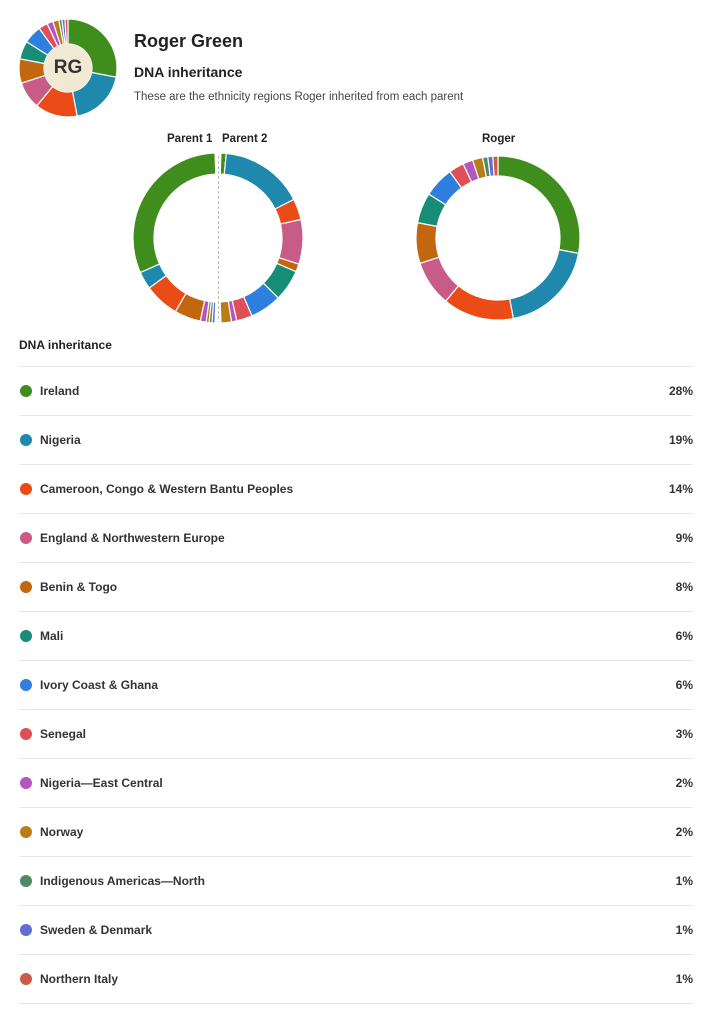  Describe the element at coordinates (356, 238) in the screenshot. I see `inheritance-charts` at that location.